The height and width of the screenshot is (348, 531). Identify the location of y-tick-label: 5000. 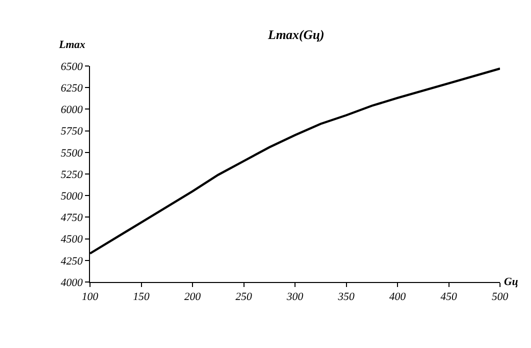
(72, 196).